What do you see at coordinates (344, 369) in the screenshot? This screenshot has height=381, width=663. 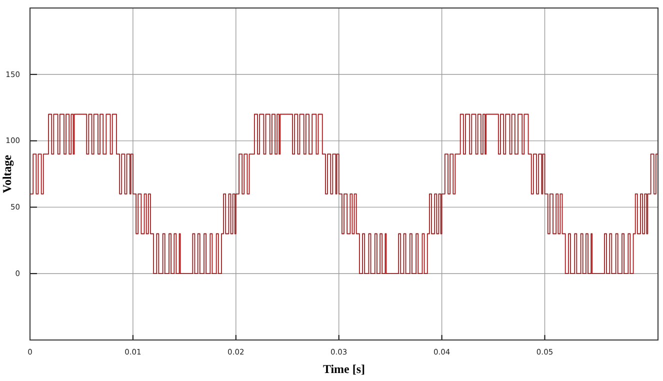 I see `x-axis-title: Time [s]` at bounding box center [344, 369].